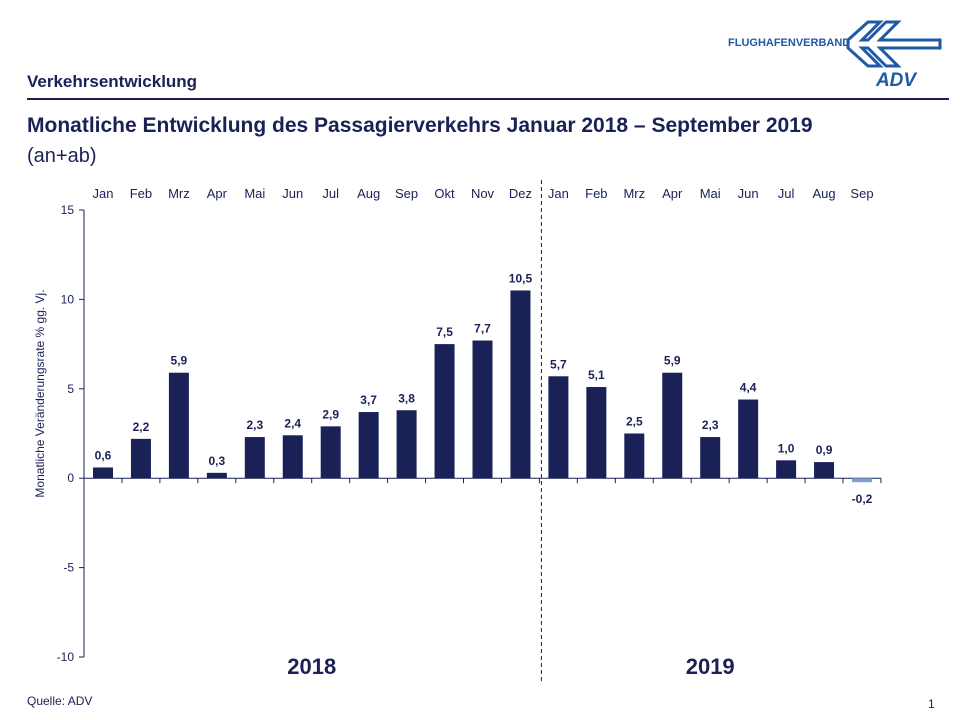 The height and width of the screenshot is (720, 960). Describe the element at coordinates (634, 422) in the screenshot. I see `data-label: 2,5` at that location.